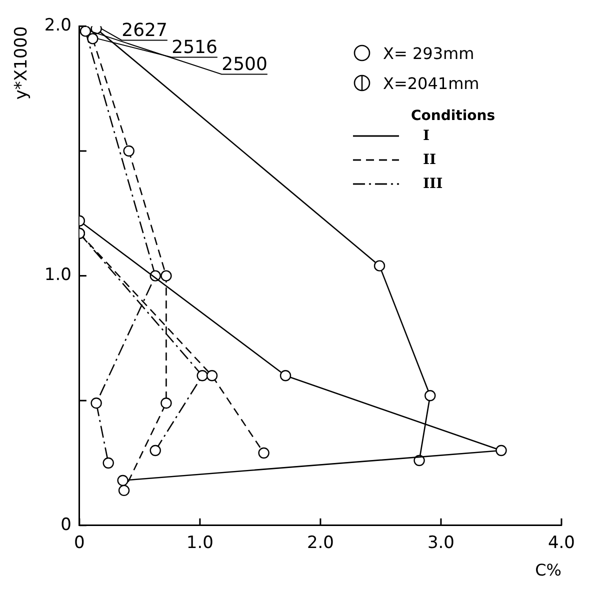 The height and width of the screenshot is (589, 591). What do you see at coordinates (428, 53) in the screenshot?
I see `annotation: X= 293mm` at bounding box center [428, 53].